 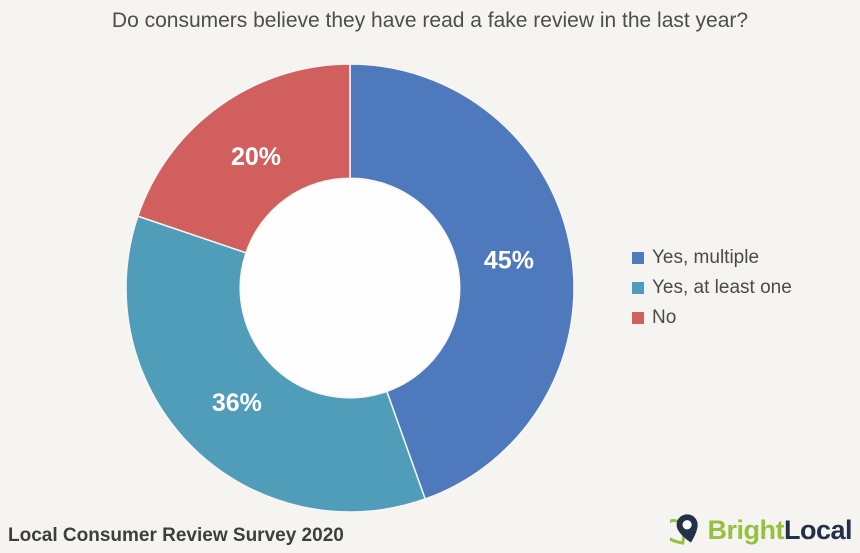 I want to click on brand-name-secondary: Local, so click(x=818, y=530).